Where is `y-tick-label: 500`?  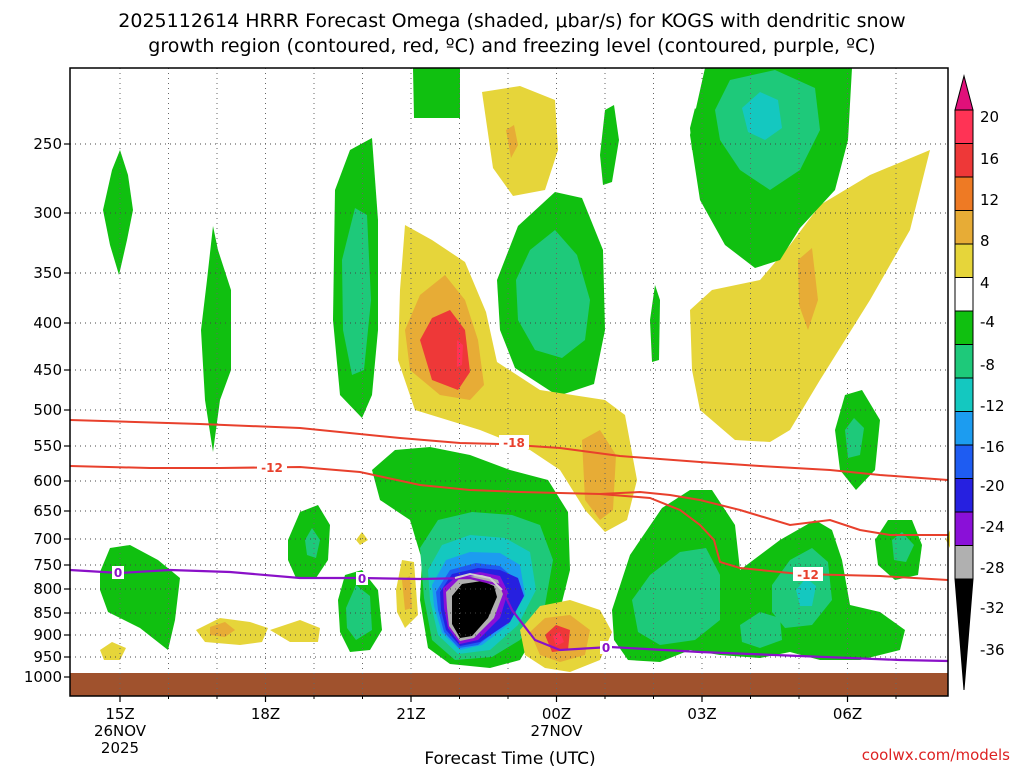 y-tick-label: 500 is located at coordinates (47, 410).